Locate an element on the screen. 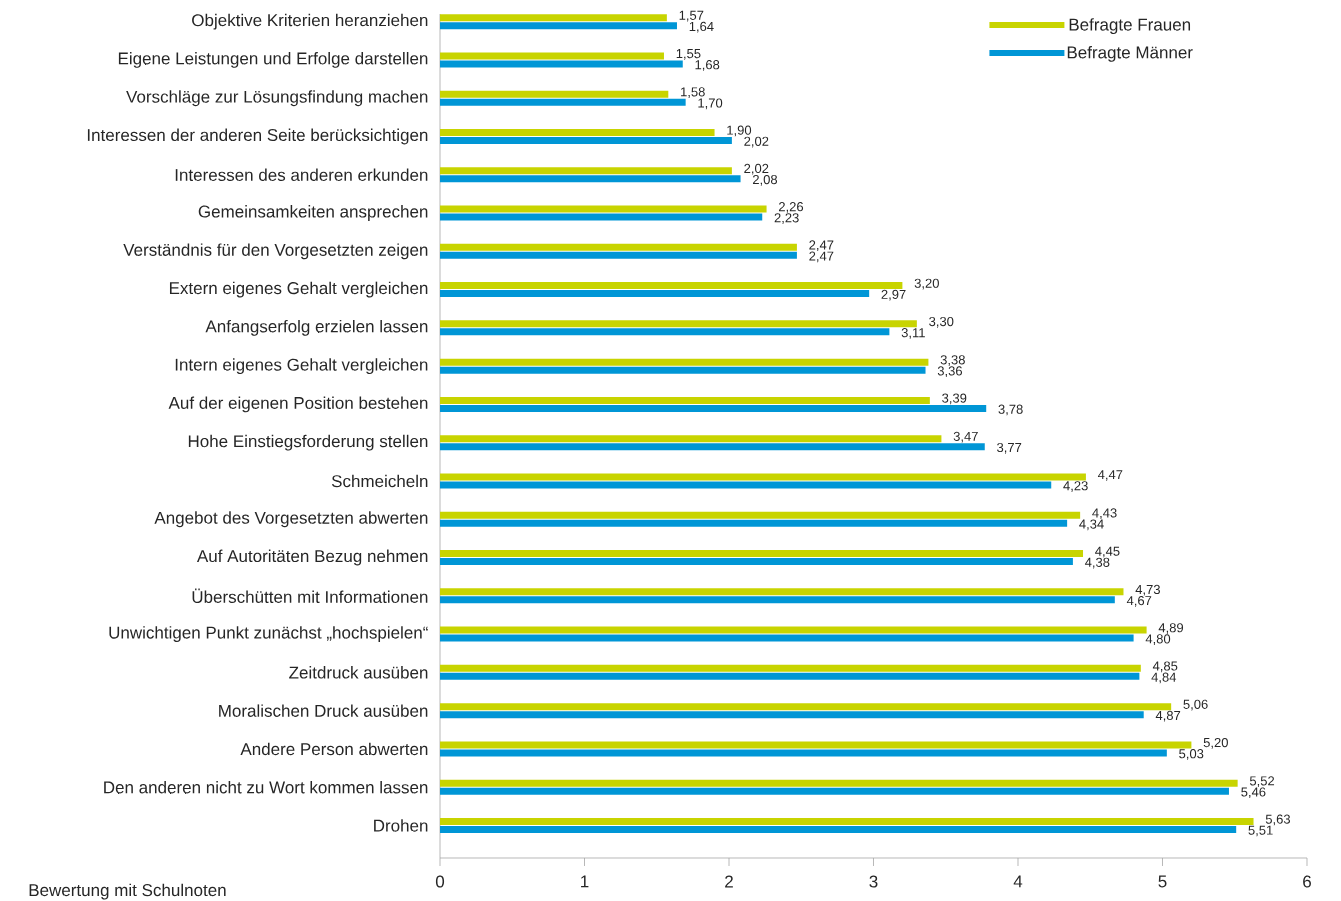 This screenshot has height=901, width=1341. x-tick-label: 4 is located at coordinates (1018, 881).